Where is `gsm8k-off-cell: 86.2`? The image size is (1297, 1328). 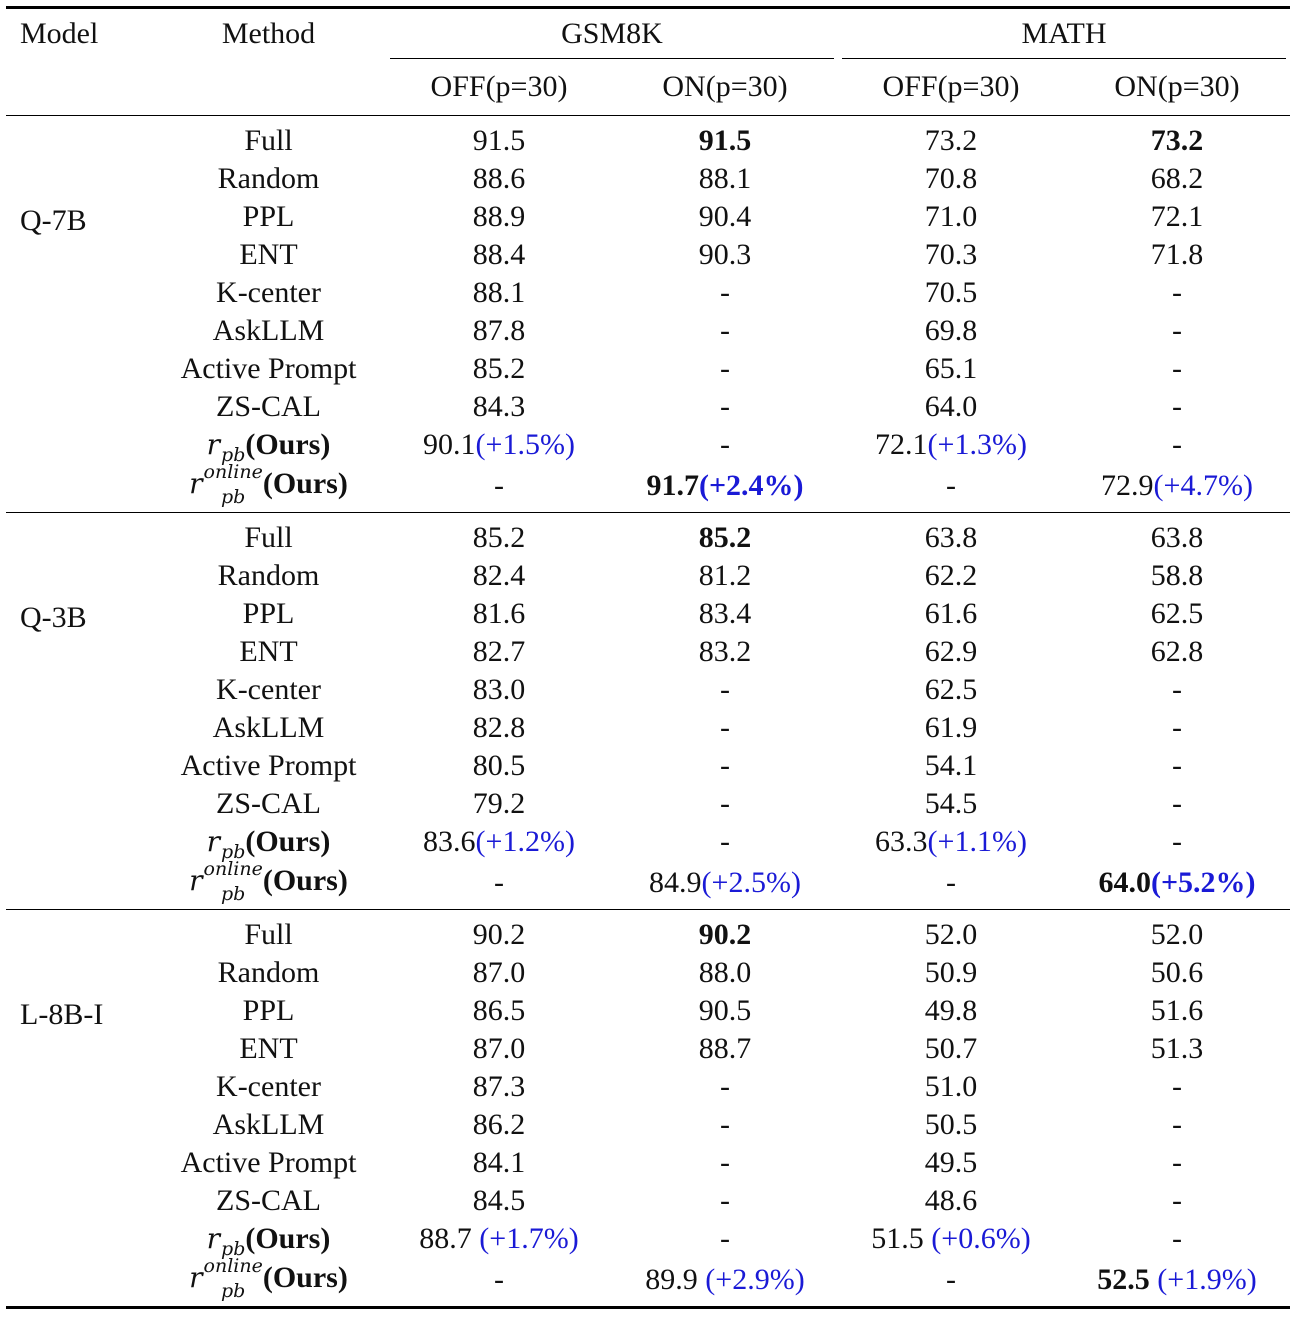 gsm8k-off-cell: 86.2 is located at coordinates (499, 1125).